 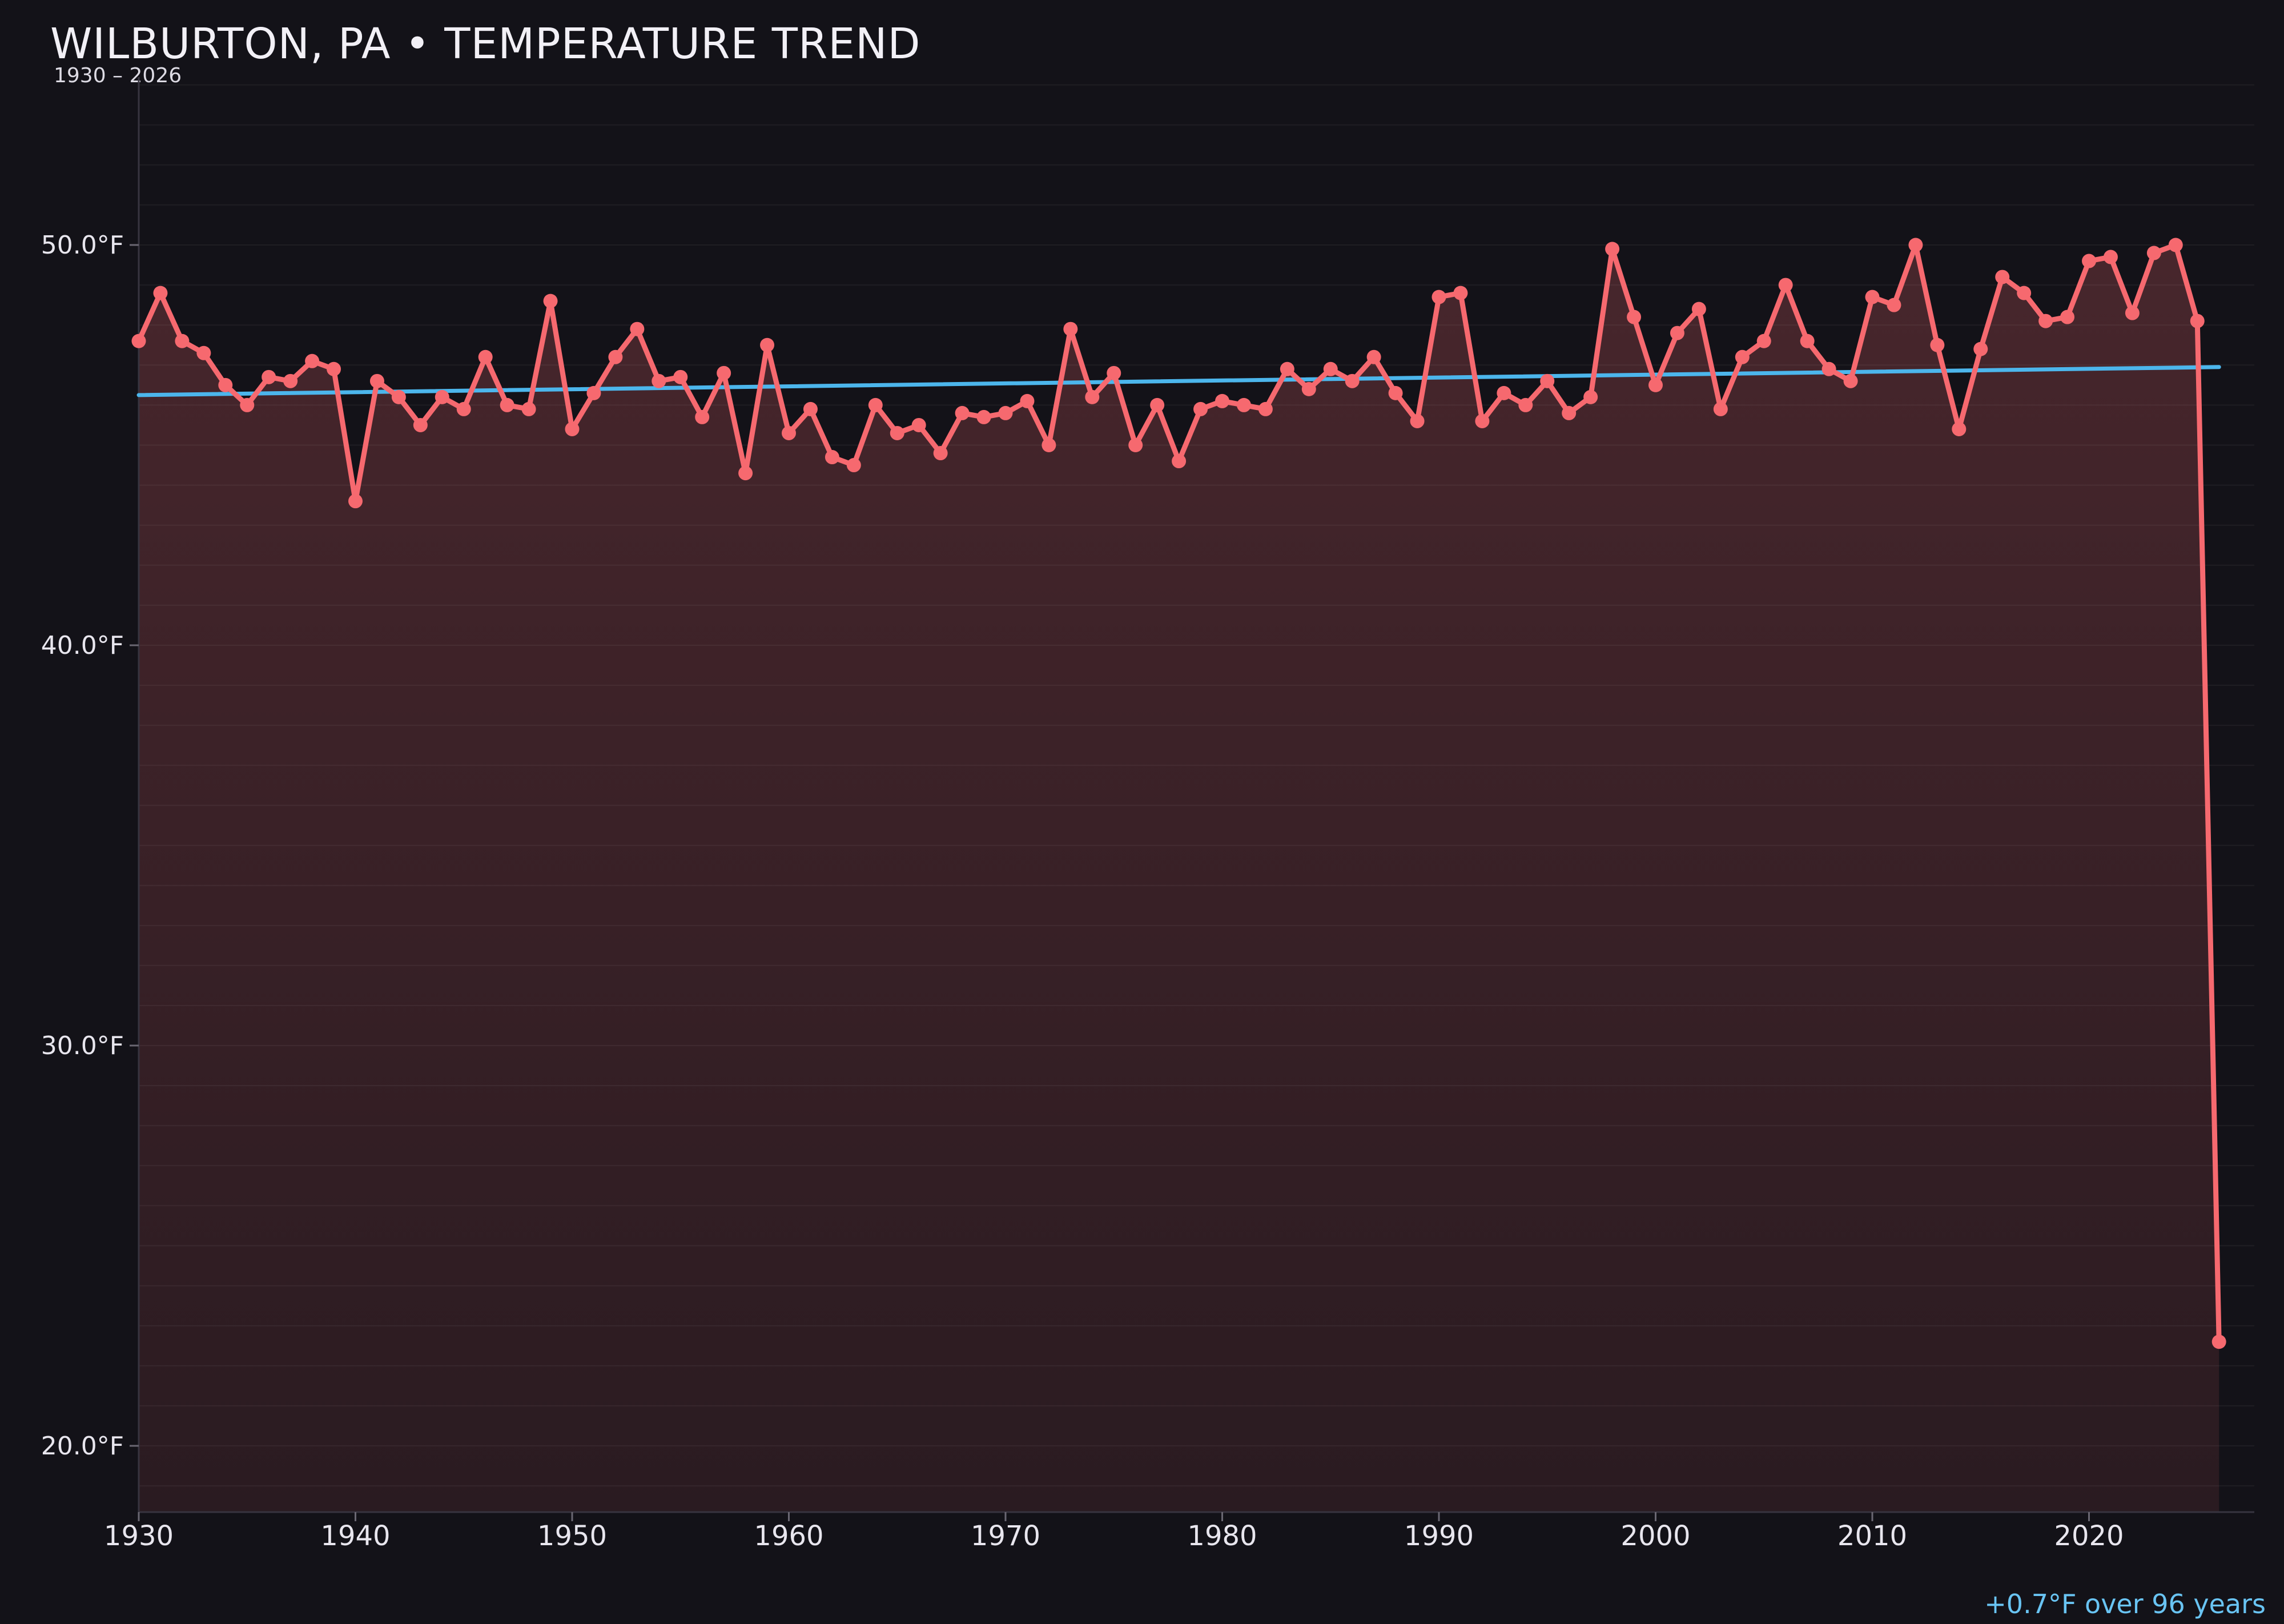 I want to click on x-axis-tick-label: 1960, so click(x=788, y=1536).